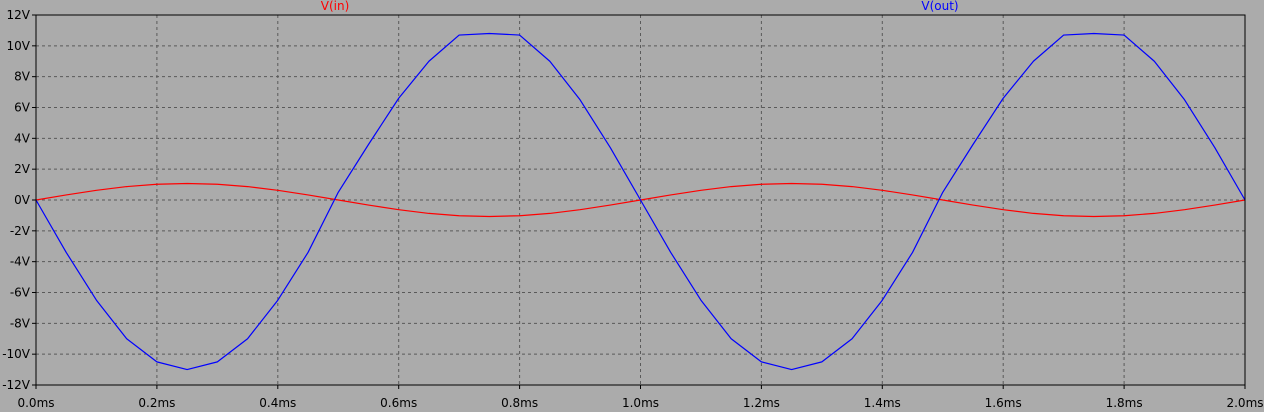  I want to click on x-tick-label: 0.0ms, so click(35, 403).